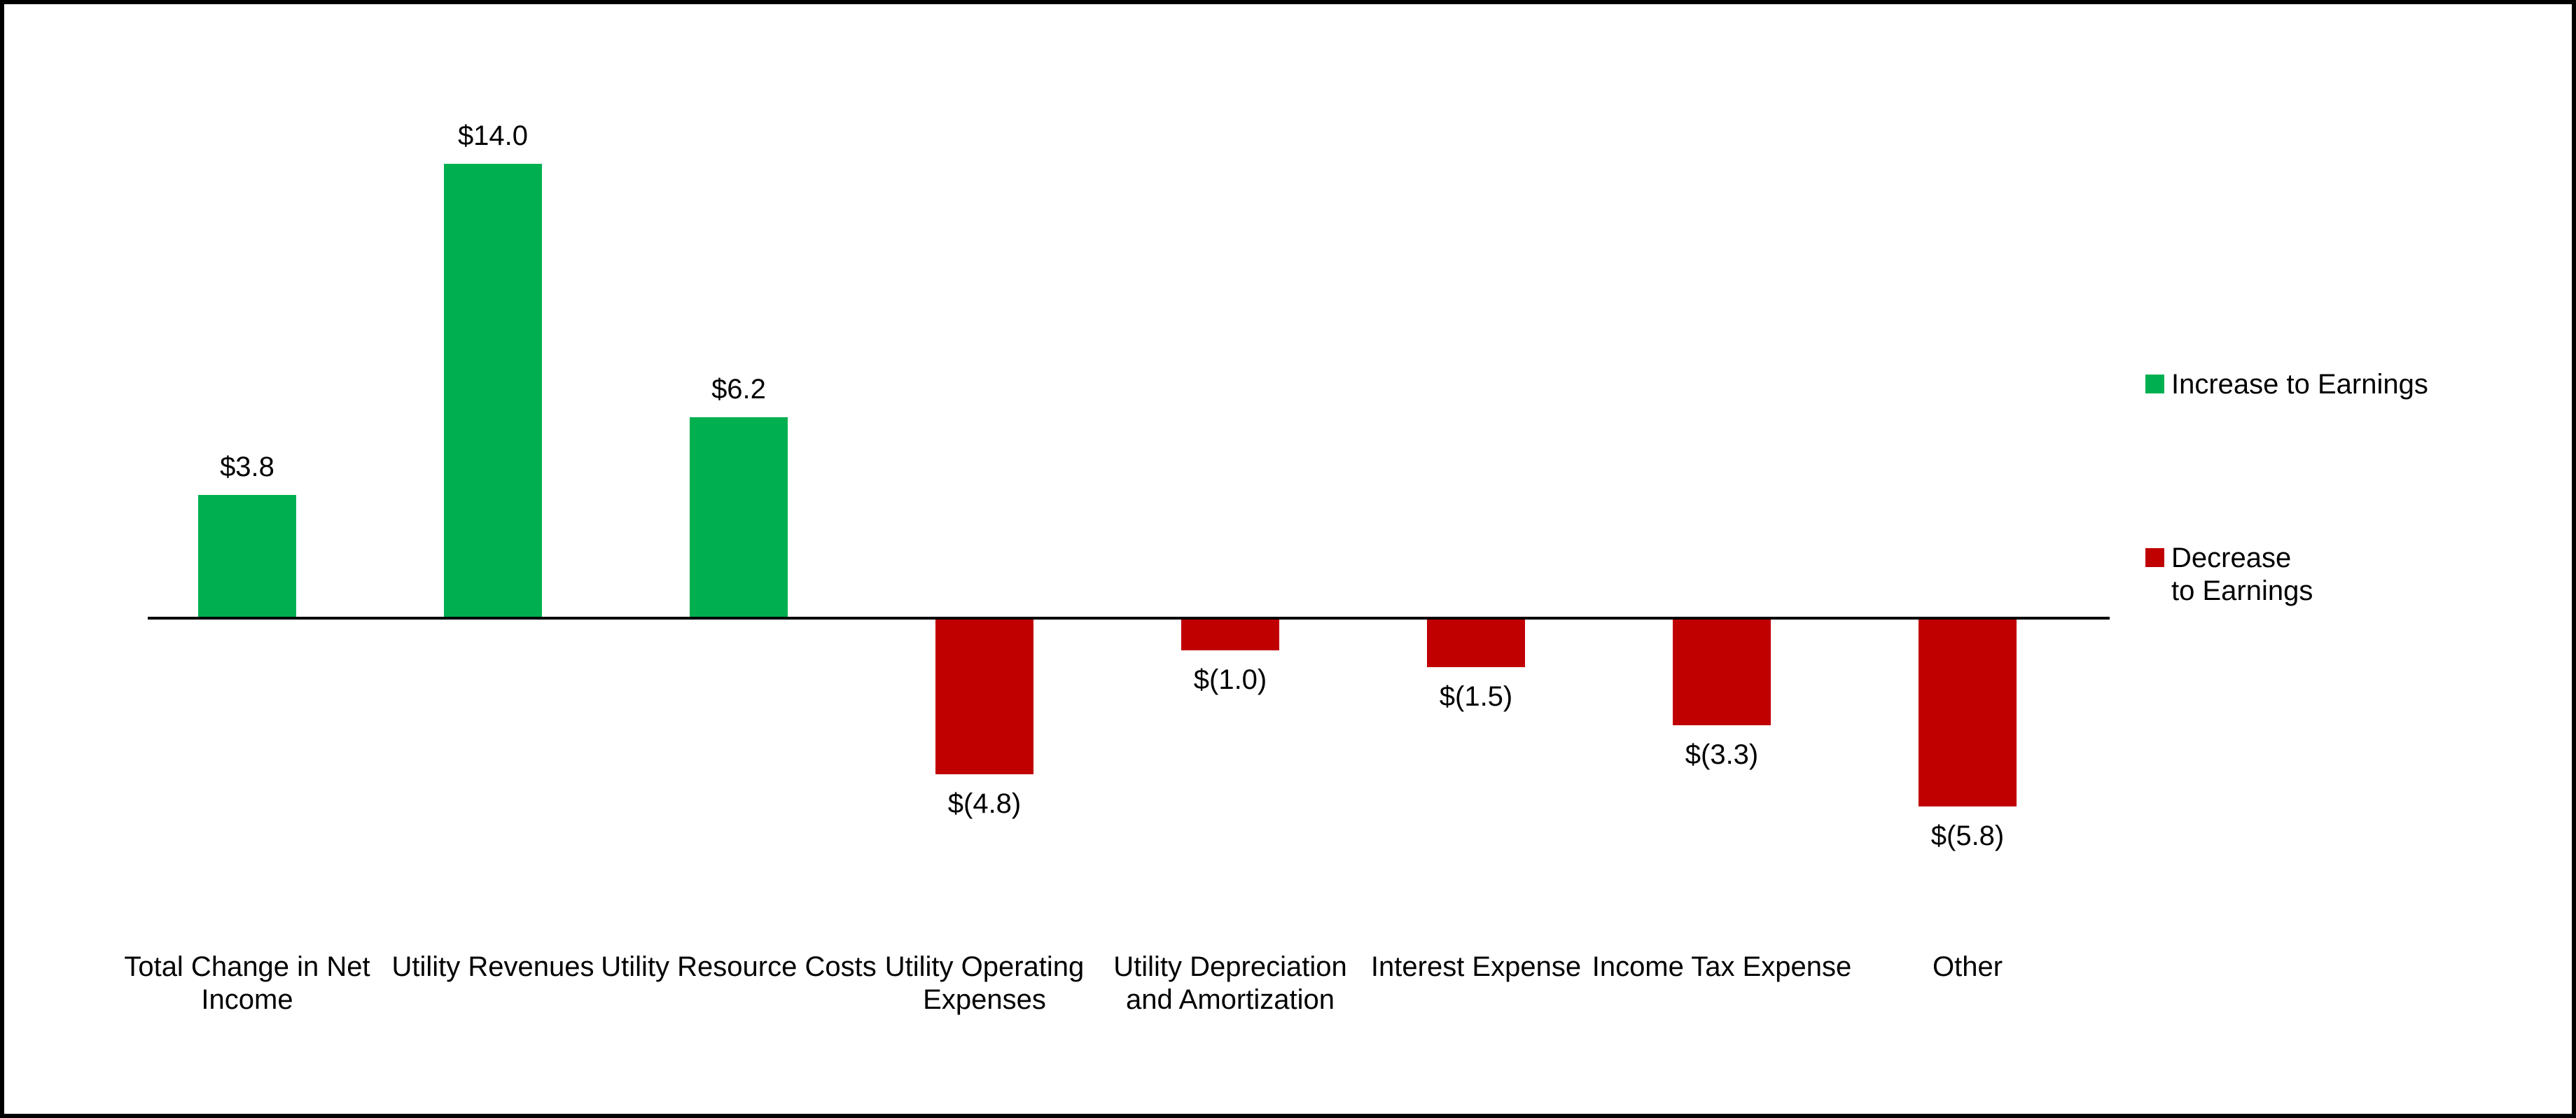  I want to click on category-label-interest-expense: Interest Expense, so click(1476, 966).